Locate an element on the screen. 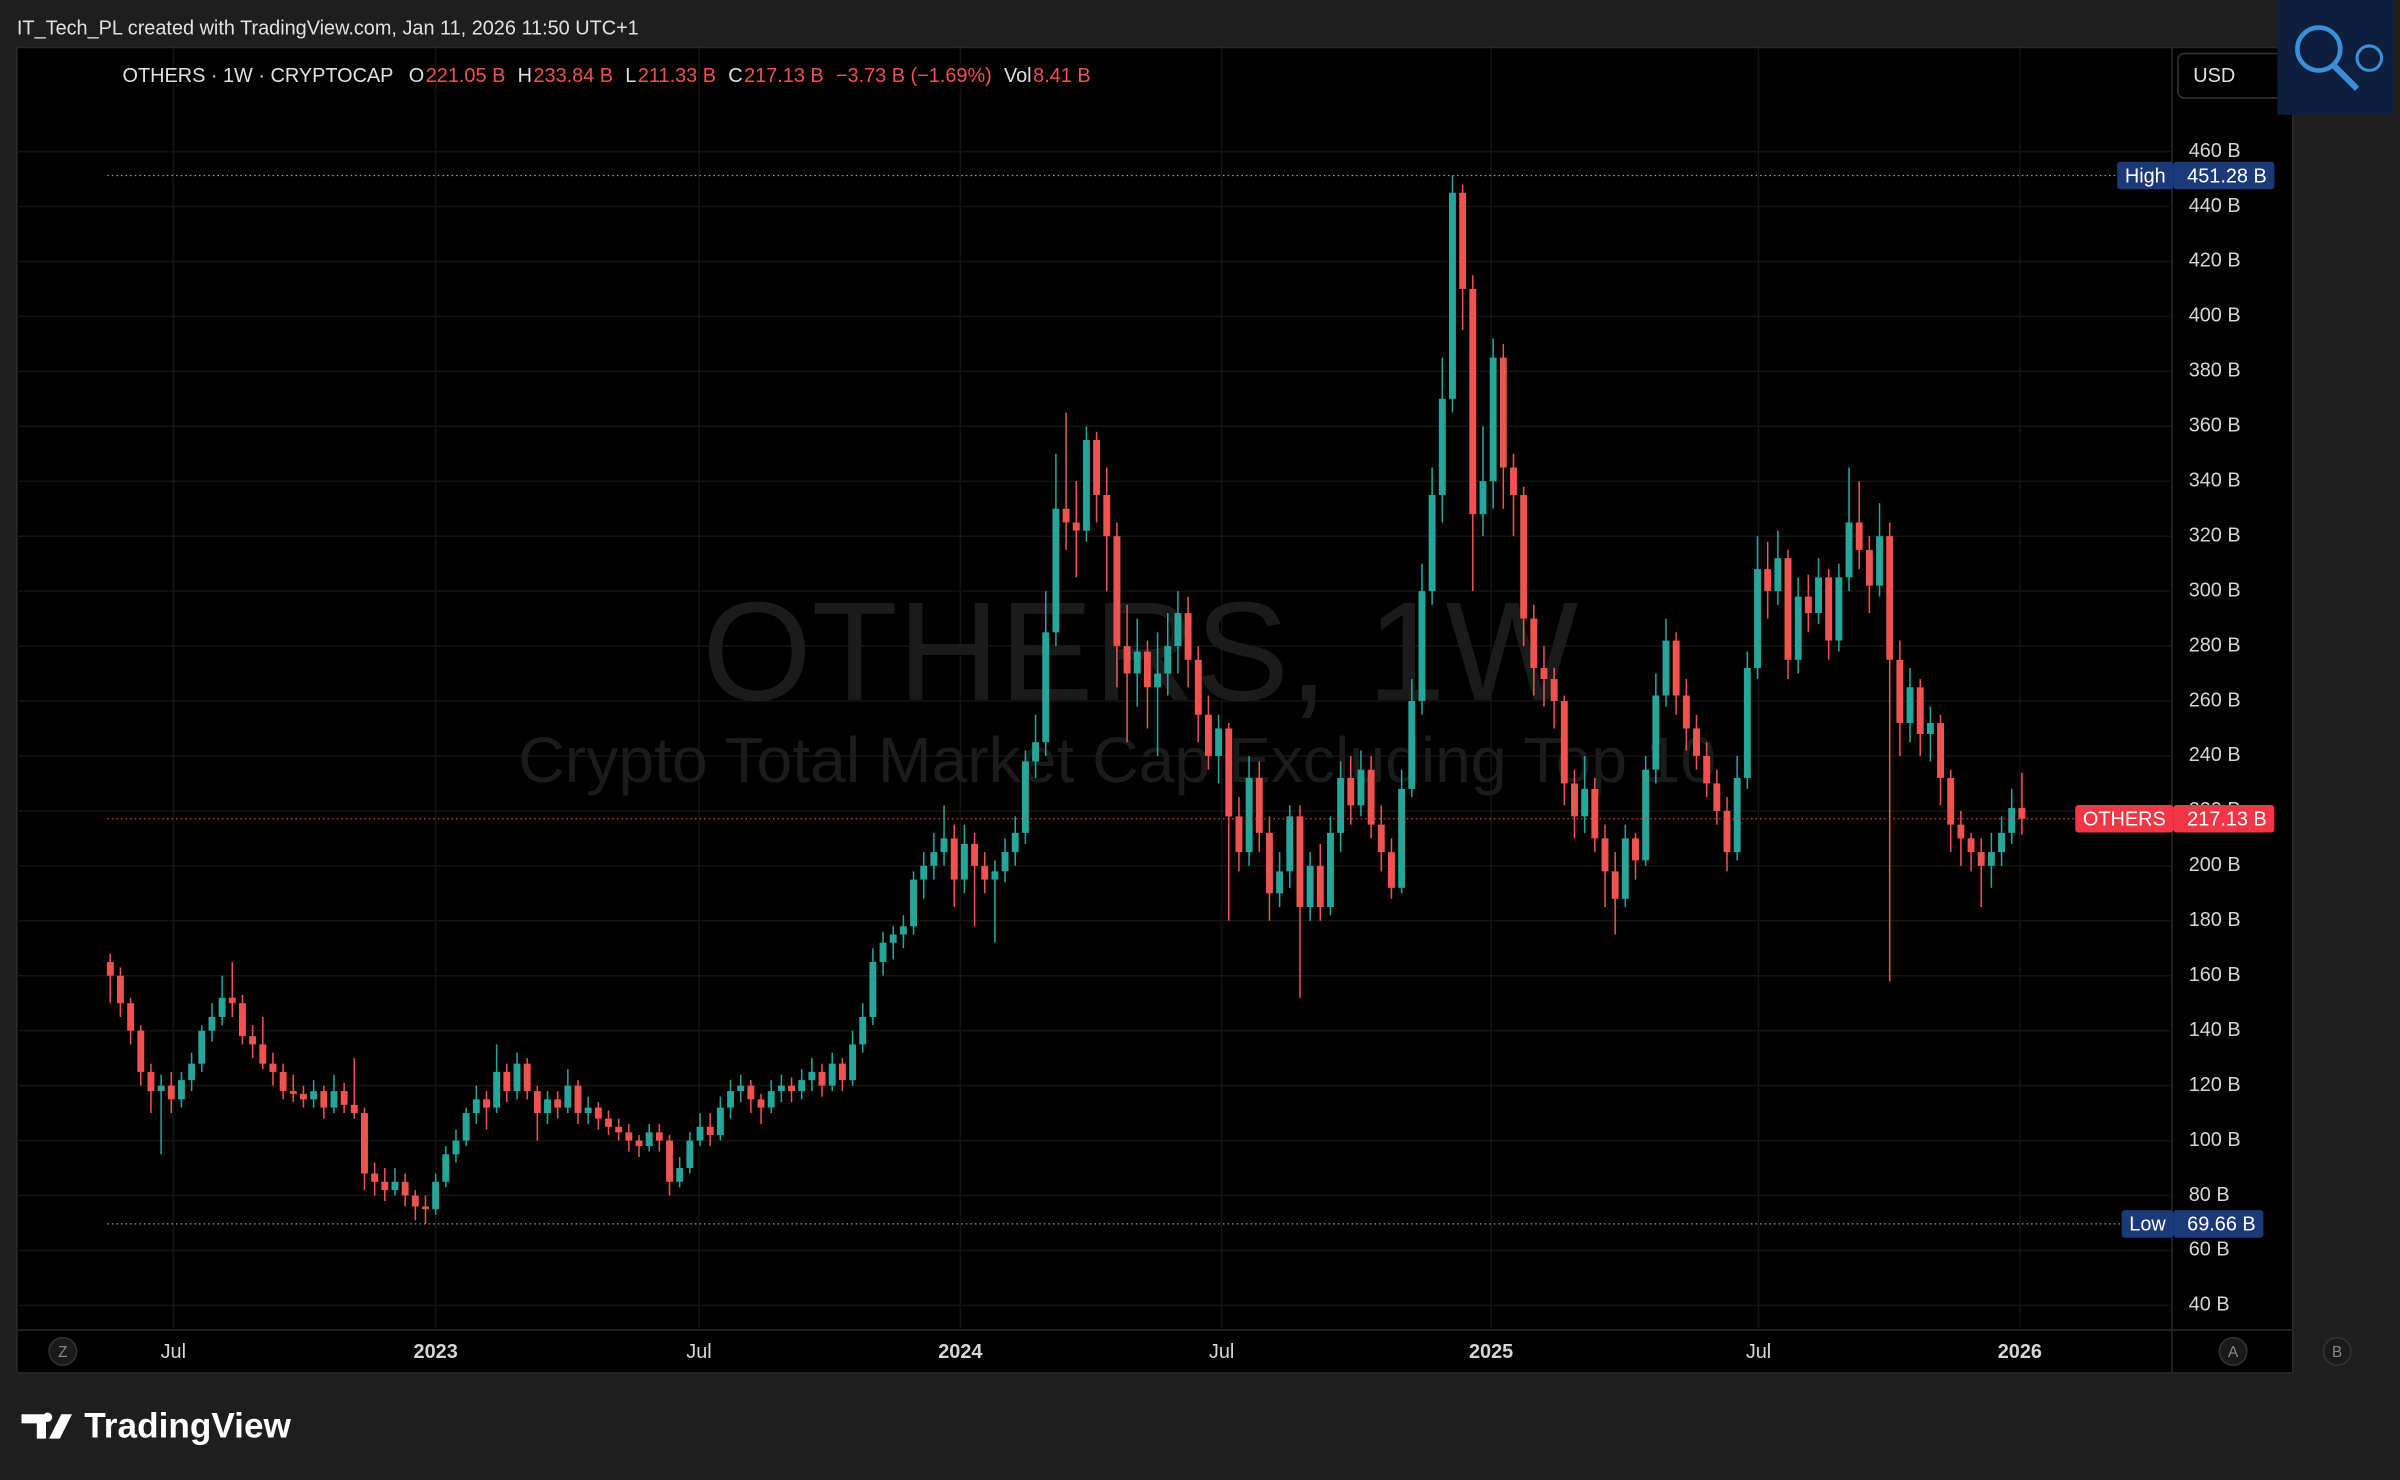  currency-label: USD is located at coordinates (2214, 76).